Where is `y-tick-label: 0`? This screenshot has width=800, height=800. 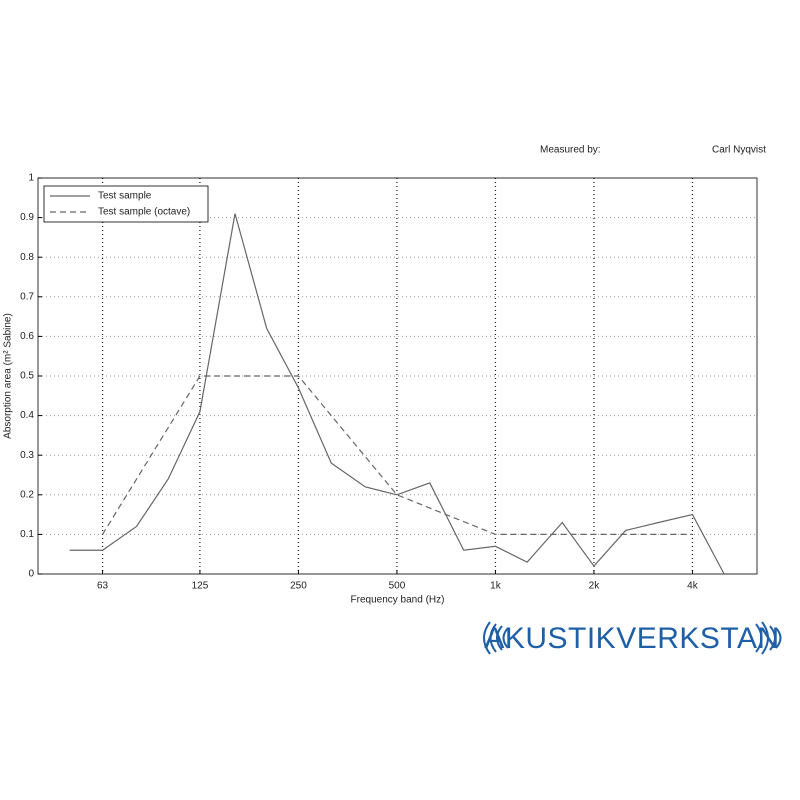
y-tick-label: 0 is located at coordinates (31, 574).